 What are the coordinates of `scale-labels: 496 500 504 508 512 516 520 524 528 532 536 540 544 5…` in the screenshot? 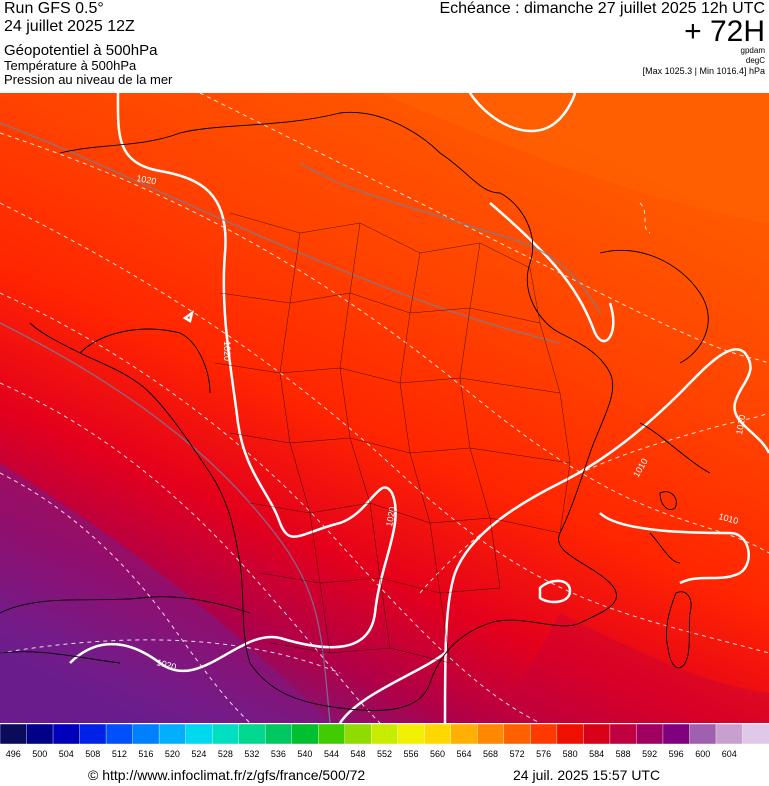 It's located at (371, 754).